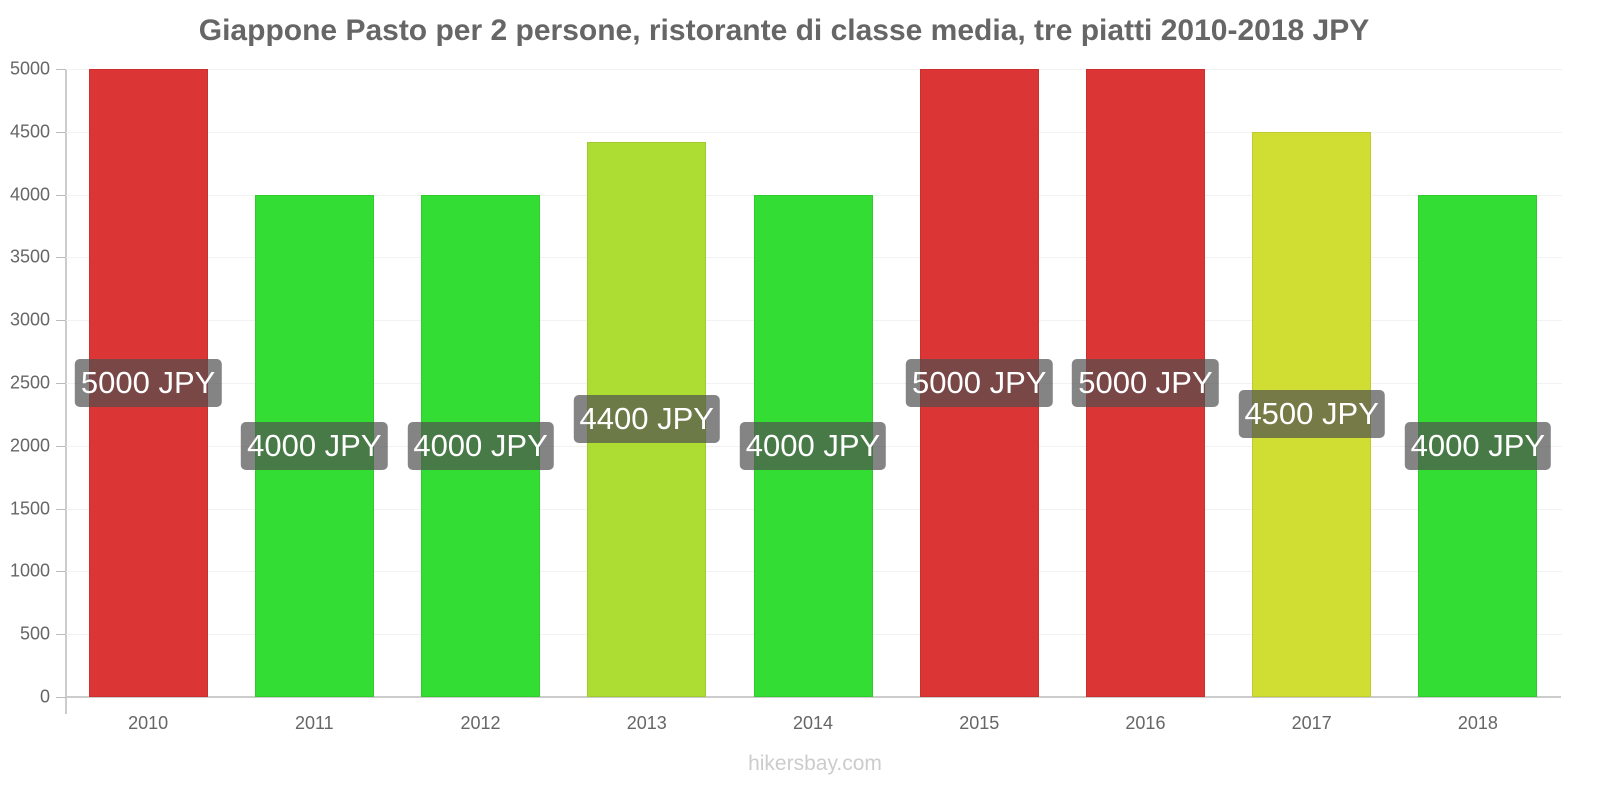  Describe the element at coordinates (44, 696) in the screenshot. I see `y-tick-label: 0` at that location.